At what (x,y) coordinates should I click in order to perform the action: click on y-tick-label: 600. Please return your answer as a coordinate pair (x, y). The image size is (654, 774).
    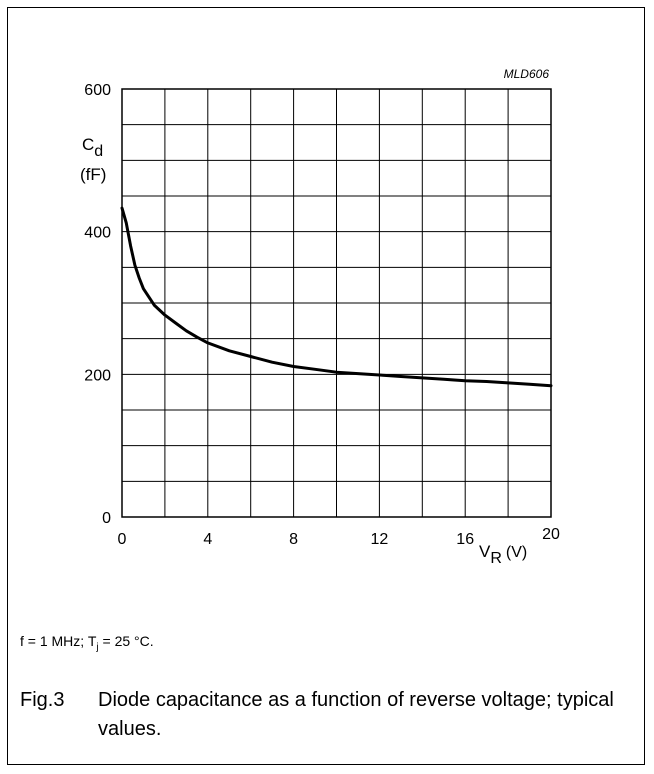
    Looking at the image, I should click on (97, 90).